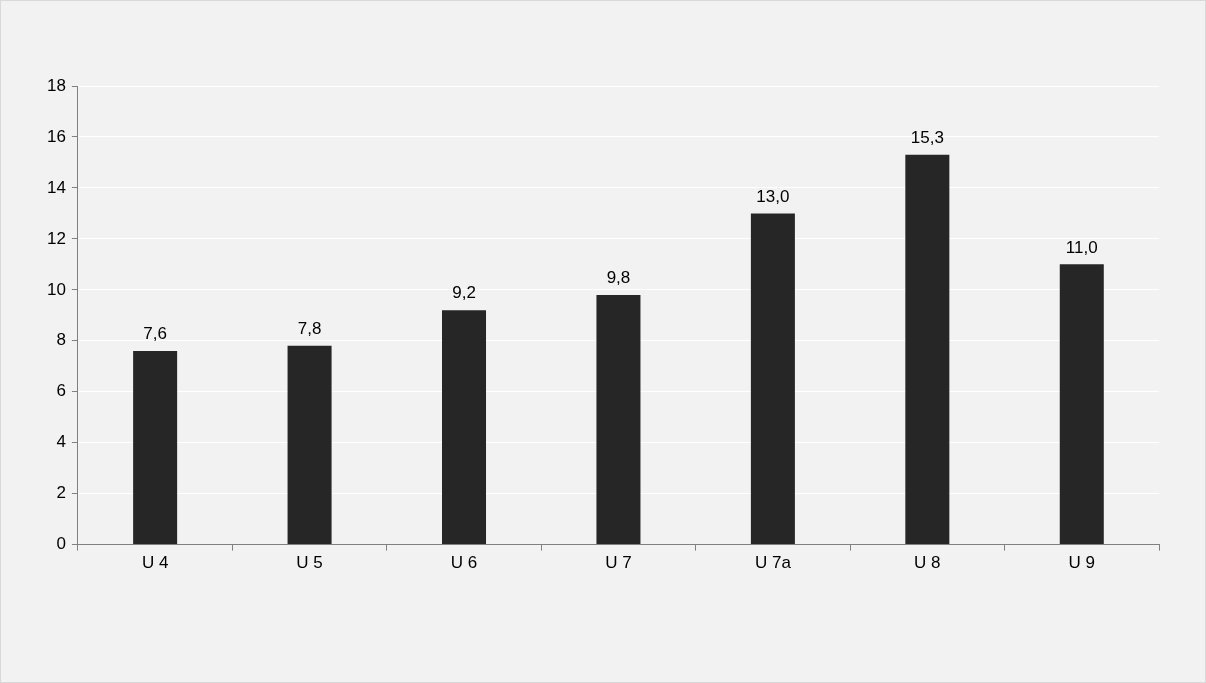 The image size is (1206, 683). Describe the element at coordinates (309, 329) in the screenshot. I see `data-label: 7,8` at that location.